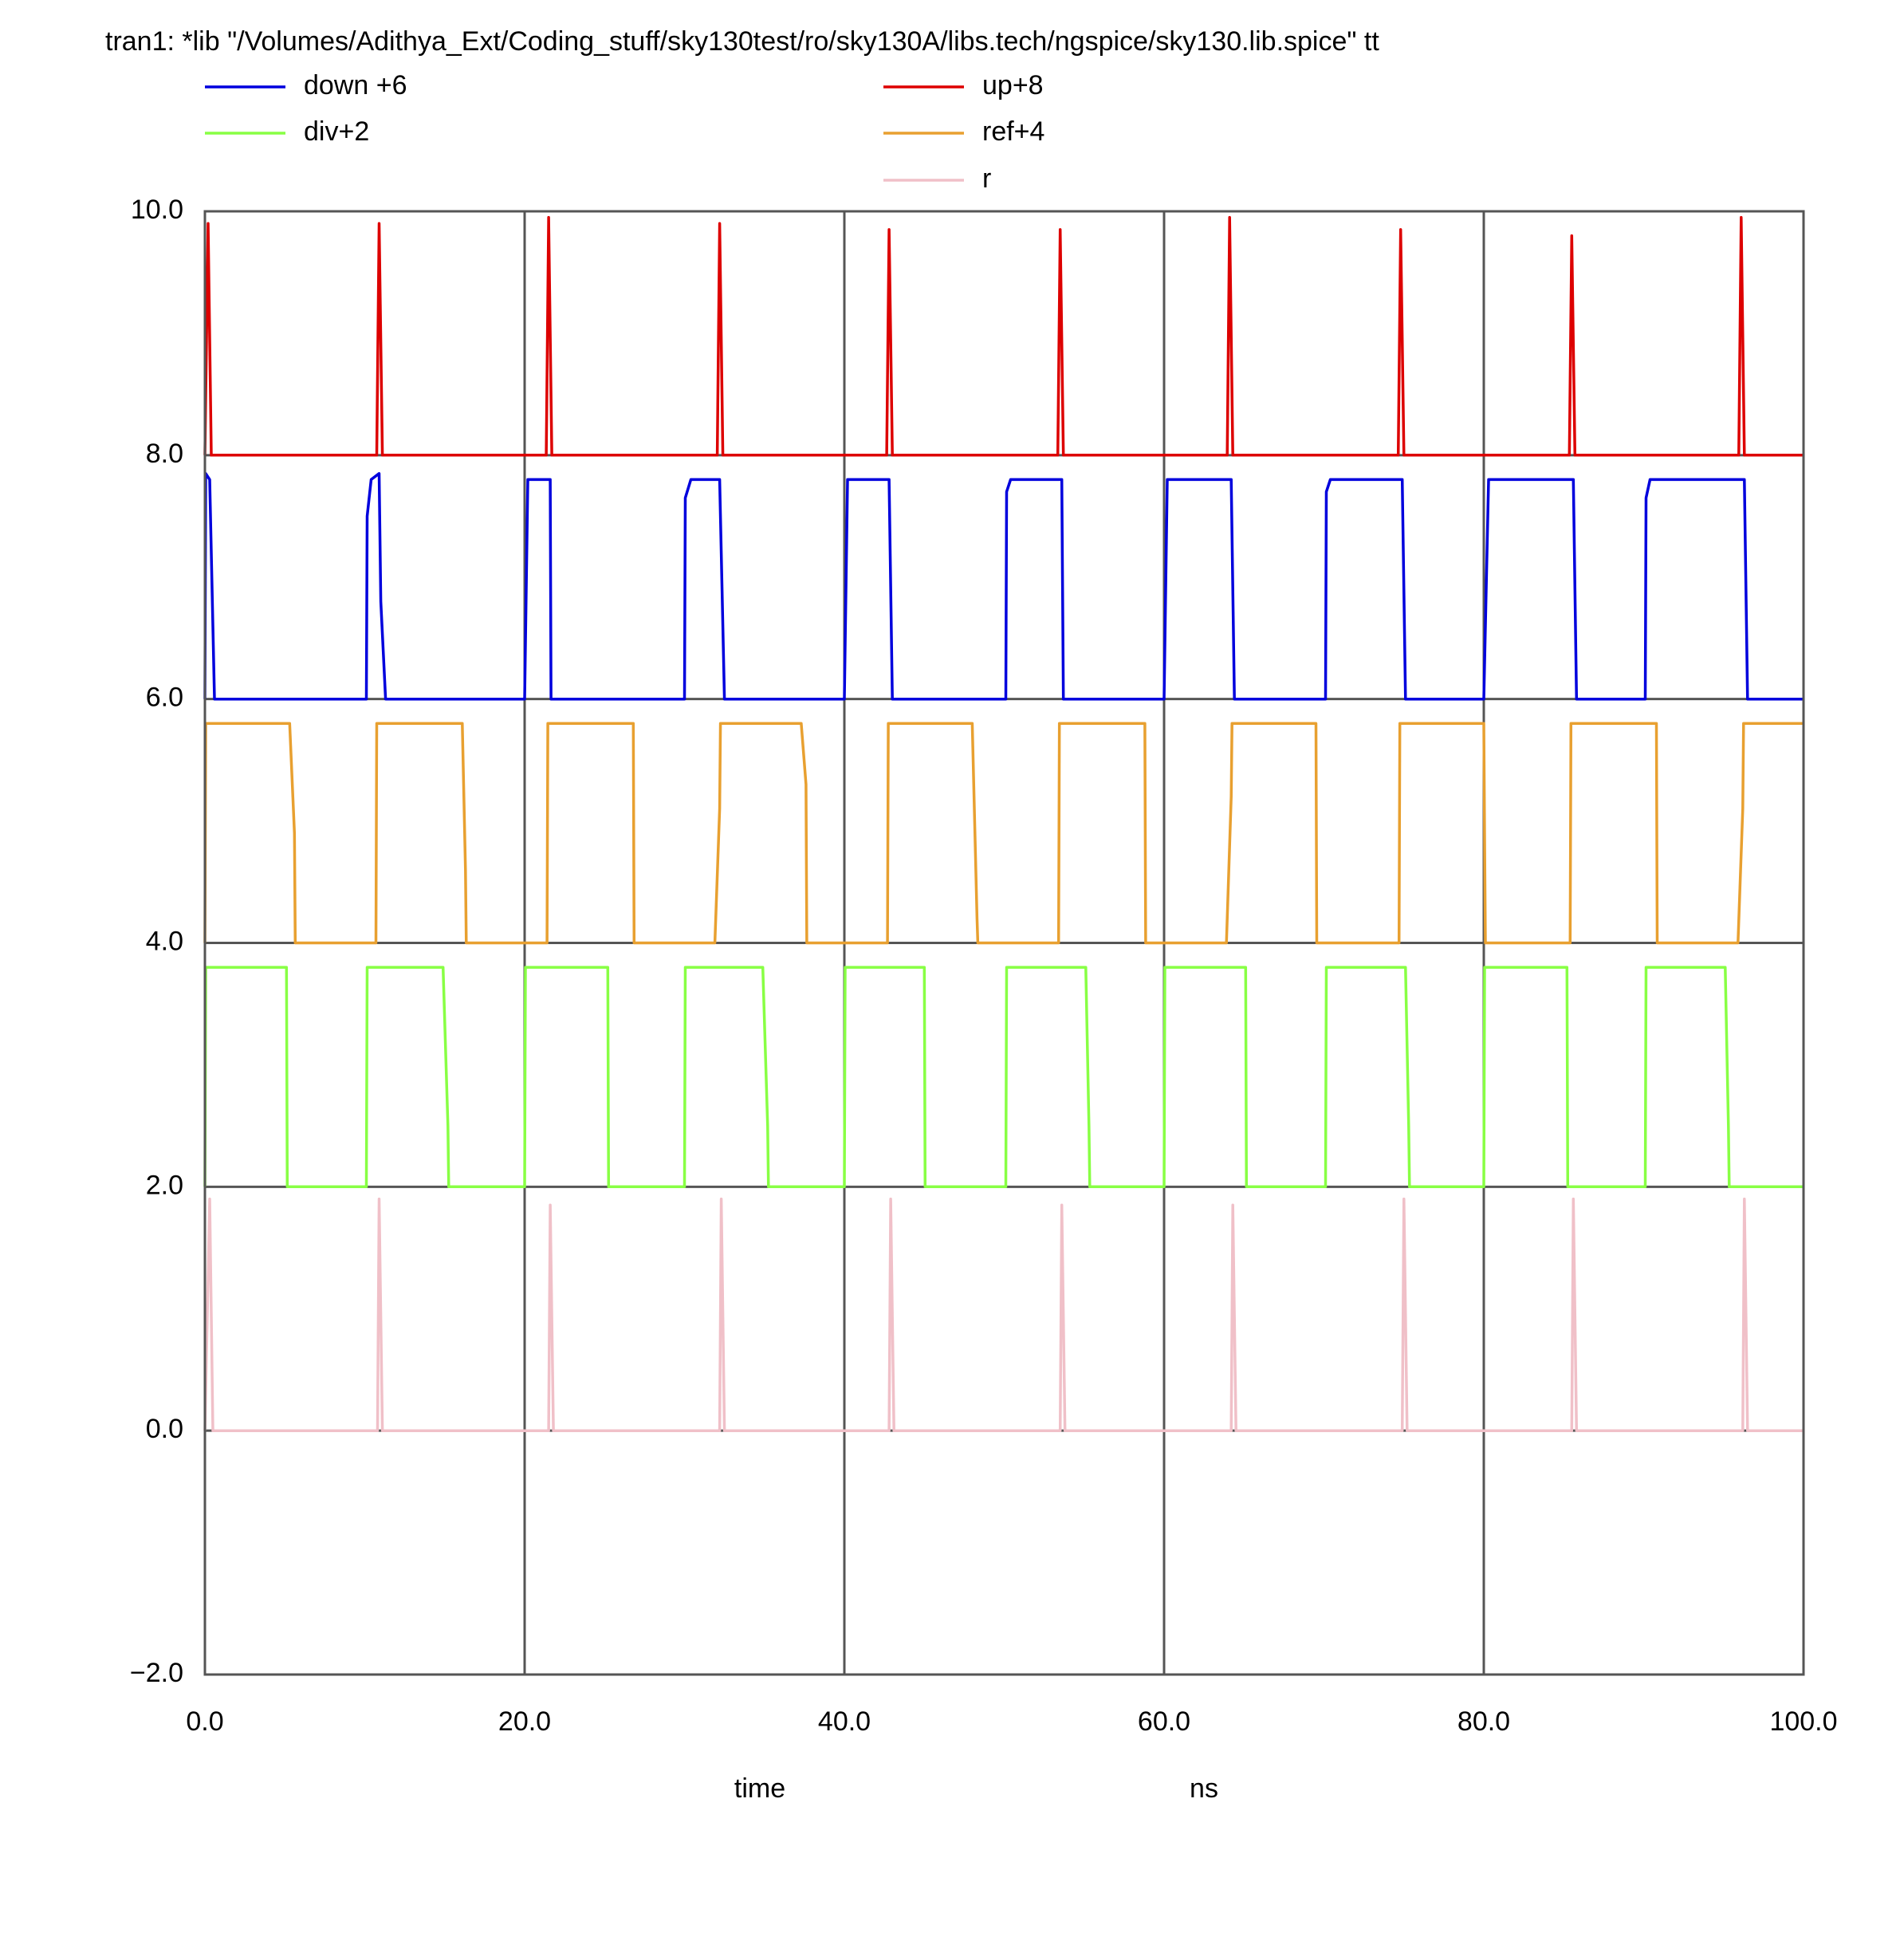 The image size is (1900, 1960). Describe the element at coordinates (164, 1429) in the screenshot. I see `y-tick-label: 0.0` at that location.